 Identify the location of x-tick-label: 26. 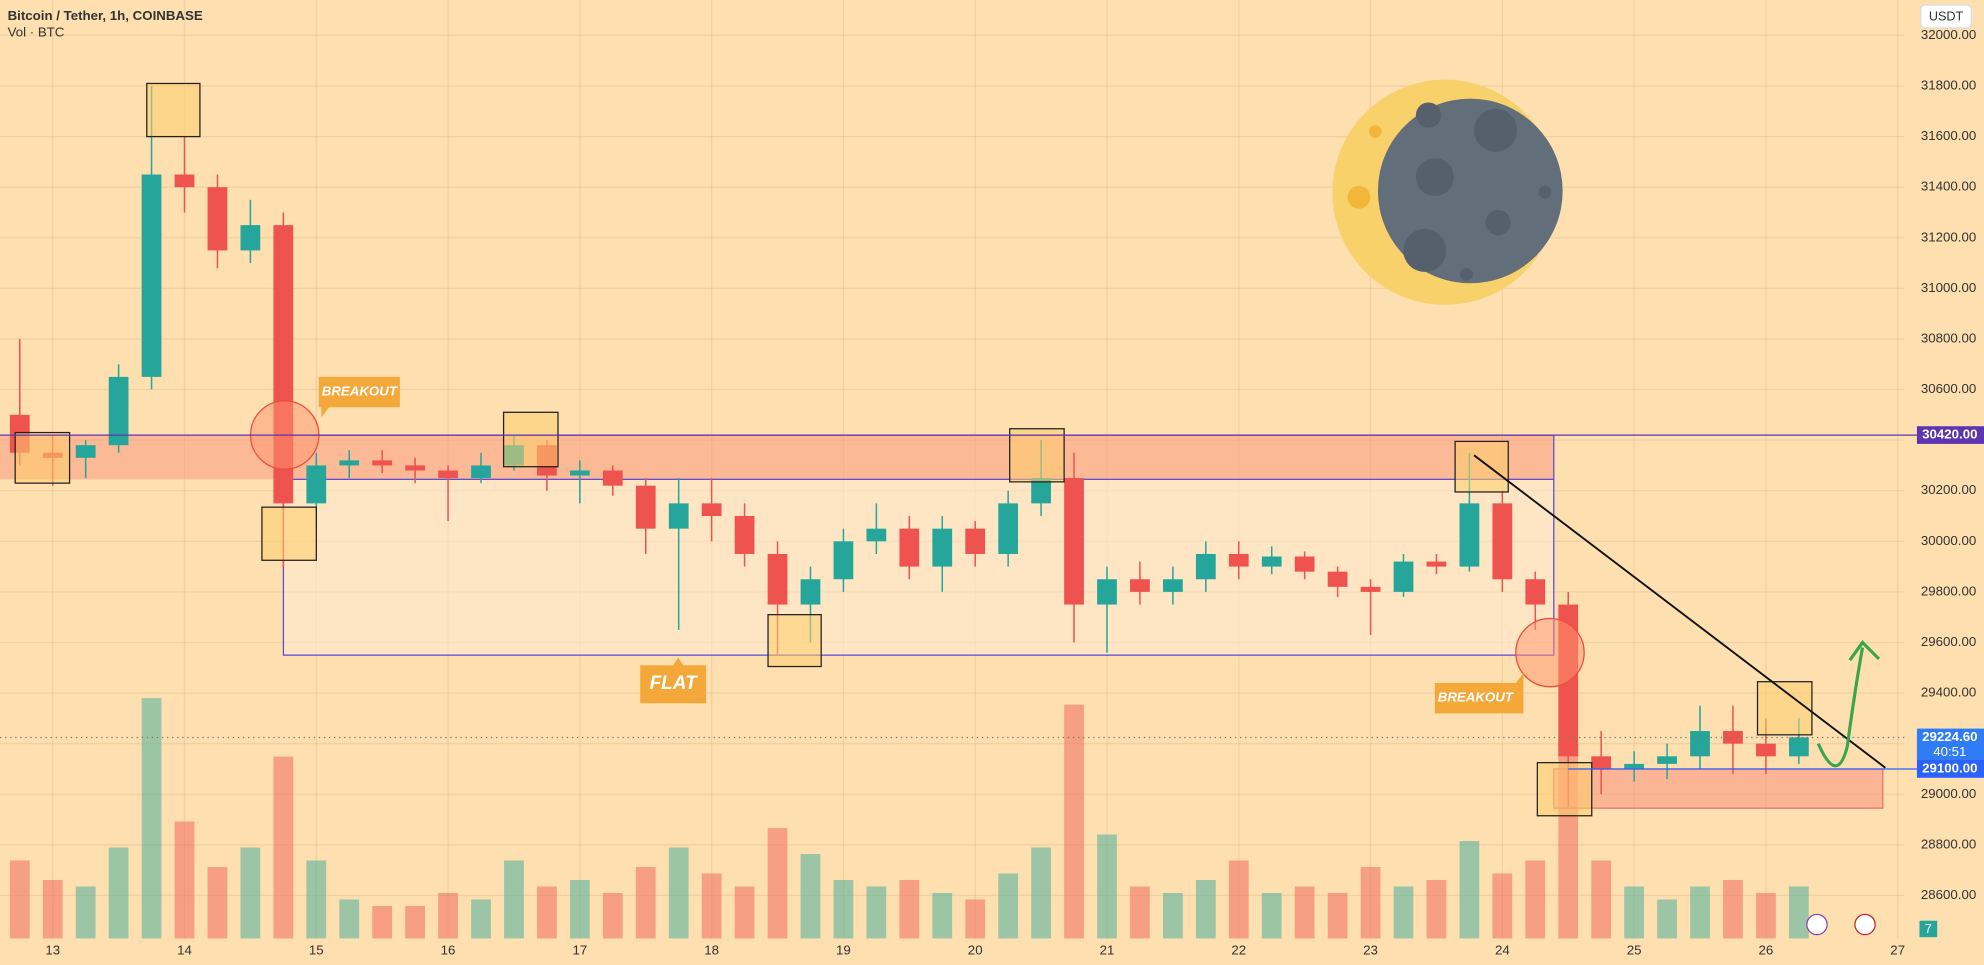
(1766, 950).